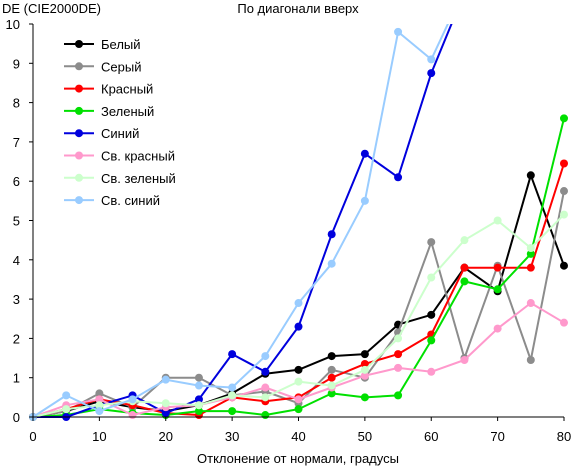 The image size is (571, 473). Describe the element at coordinates (13, 24) in the screenshot. I see `y-tick-label: 10` at that location.